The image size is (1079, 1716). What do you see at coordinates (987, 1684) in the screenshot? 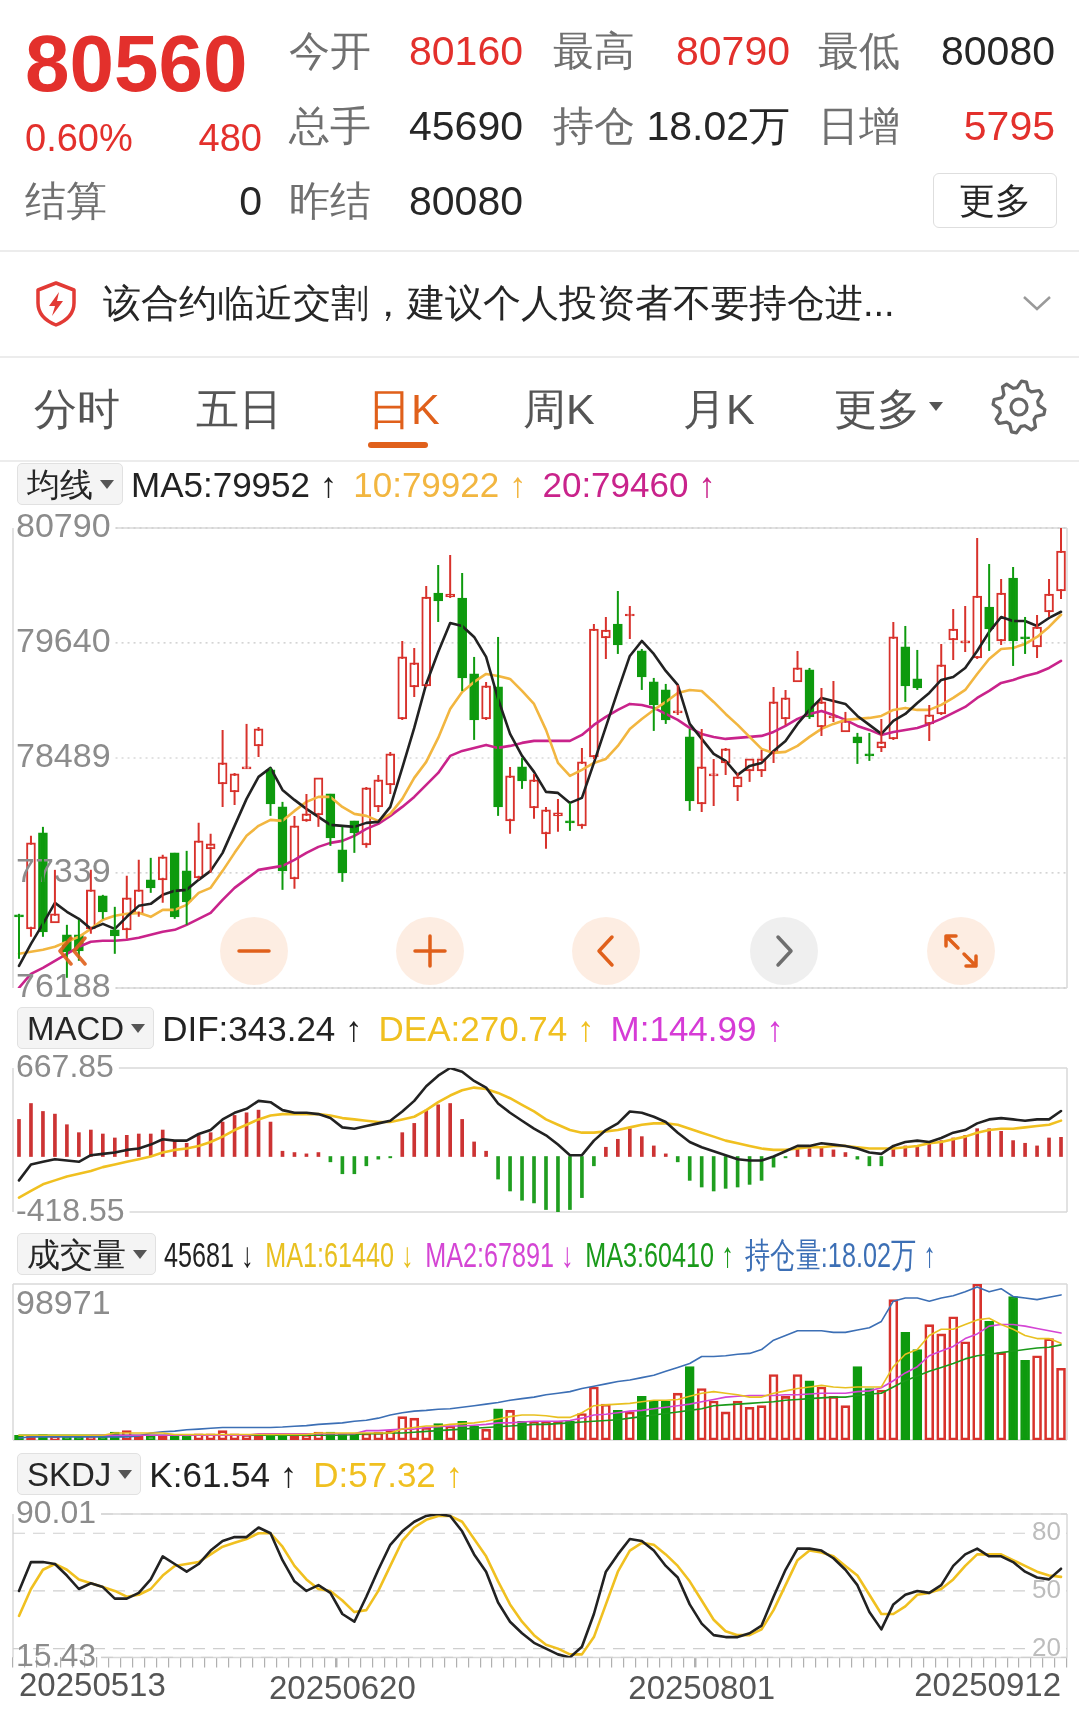
I see `text: 20250912` at bounding box center [987, 1684].